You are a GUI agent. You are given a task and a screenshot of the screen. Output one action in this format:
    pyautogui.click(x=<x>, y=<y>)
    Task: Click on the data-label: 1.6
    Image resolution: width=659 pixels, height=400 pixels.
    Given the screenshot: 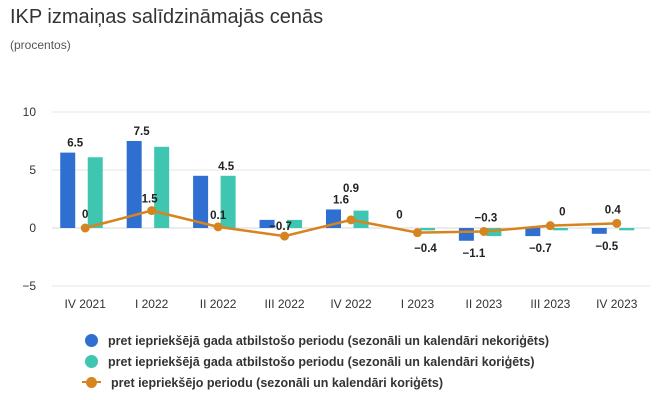 What is the action you would take?
    pyautogui.click(x=341, y=200)
    